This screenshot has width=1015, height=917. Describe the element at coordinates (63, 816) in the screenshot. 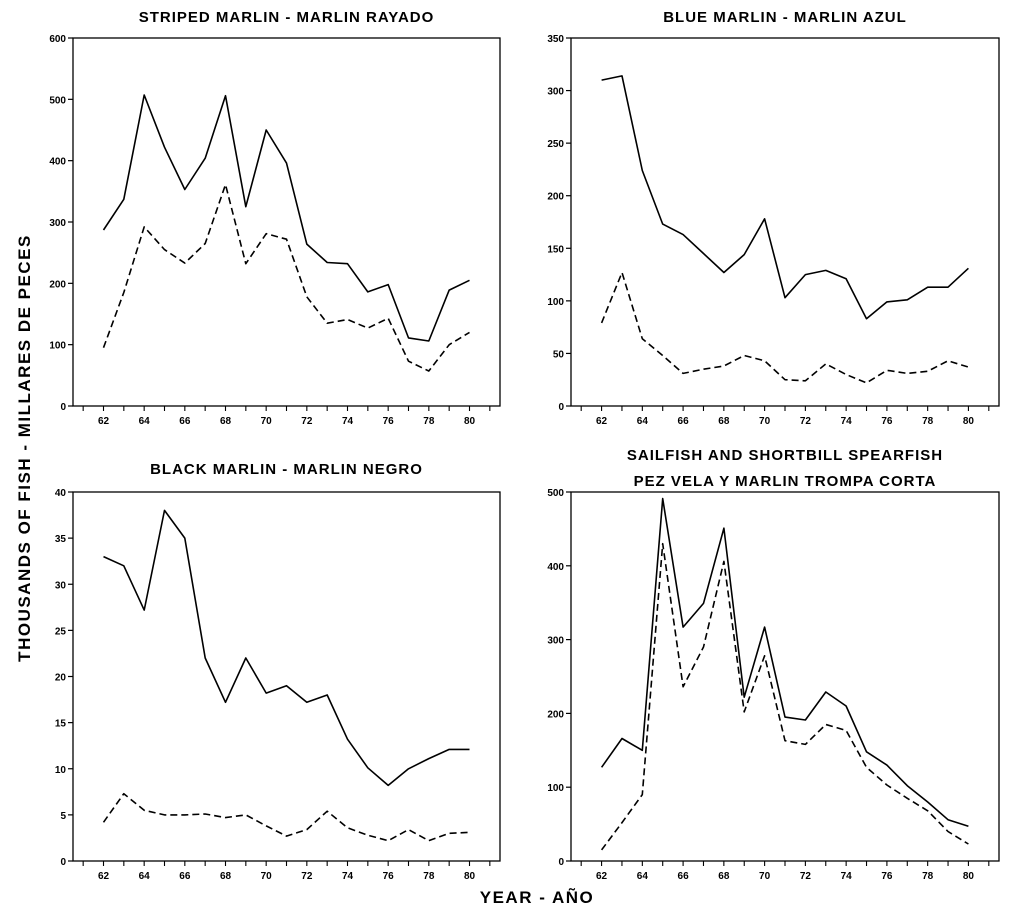

I see `y-tick-label: 5` at that location.